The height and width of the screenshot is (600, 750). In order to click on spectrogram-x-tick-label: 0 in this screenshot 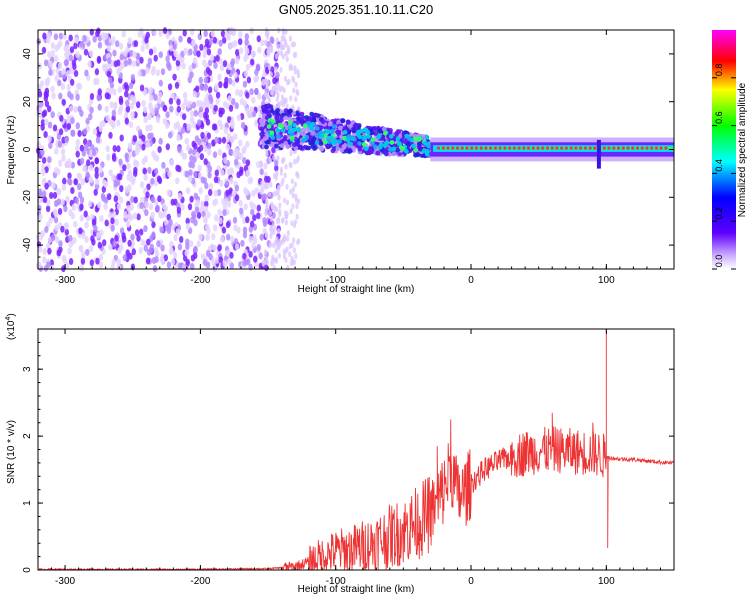, I will do `click(471, 280)`.